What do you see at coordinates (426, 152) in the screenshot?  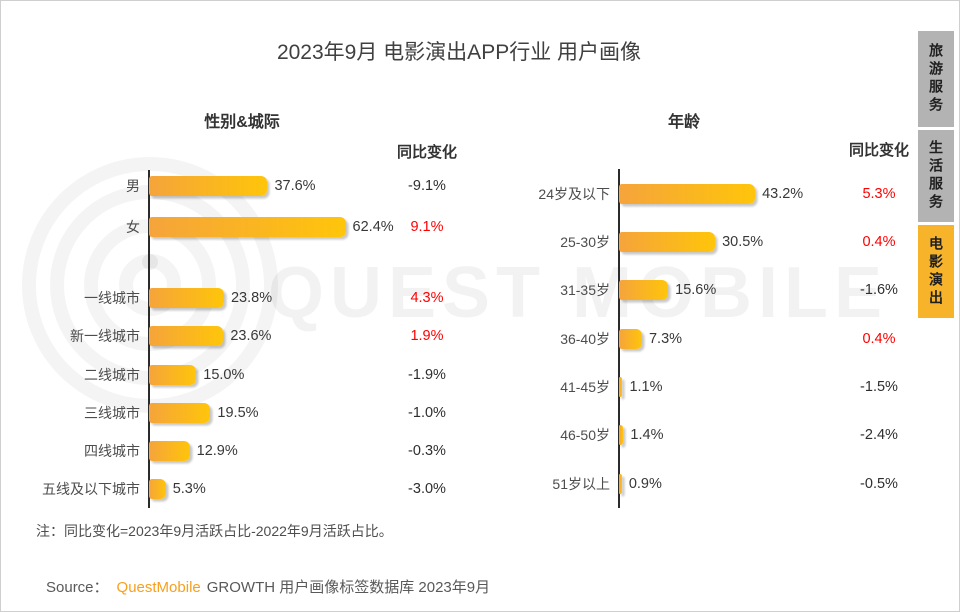 I see `yoy-change-header-left: 同比变化` at bounding box center [426, 152].